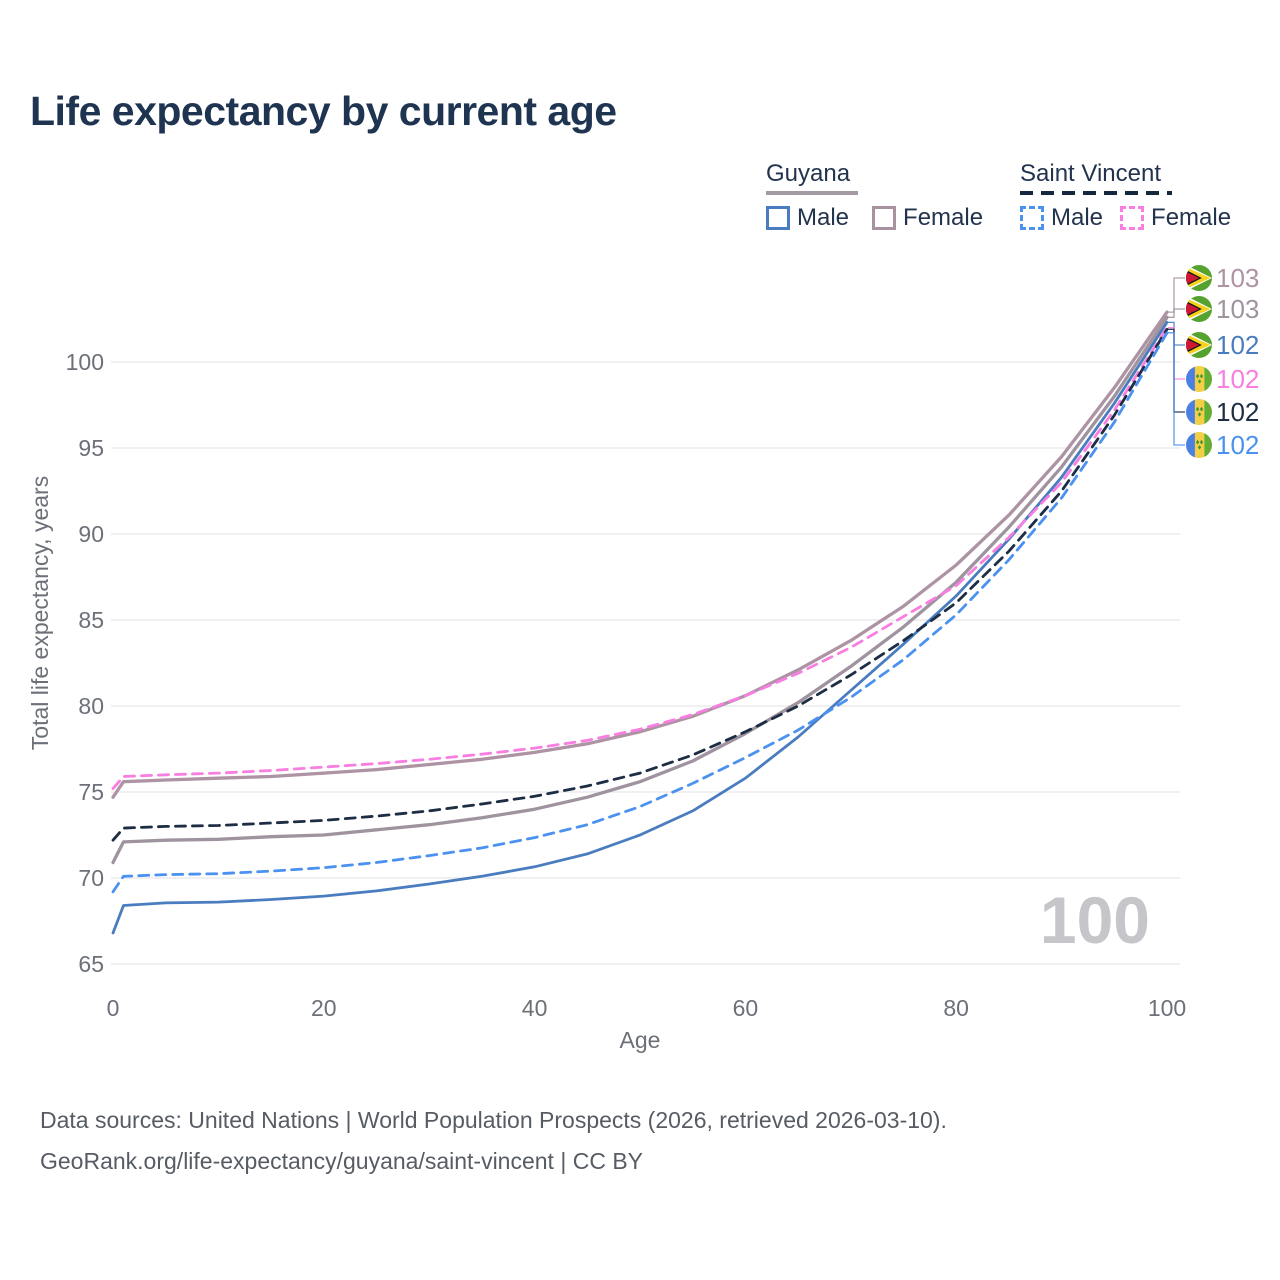  Describe the element at coordinates (1176, 295) in the screenshot. I see `leader-line-guyana-female` at that location.